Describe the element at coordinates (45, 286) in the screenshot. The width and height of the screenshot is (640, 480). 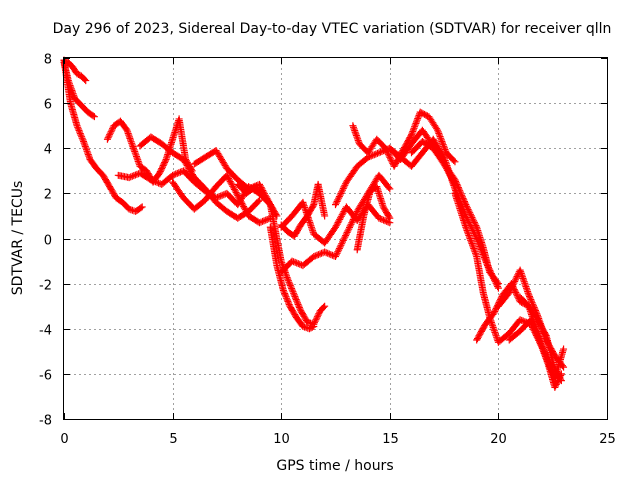
I see `y-tick-label: -2` at that location.